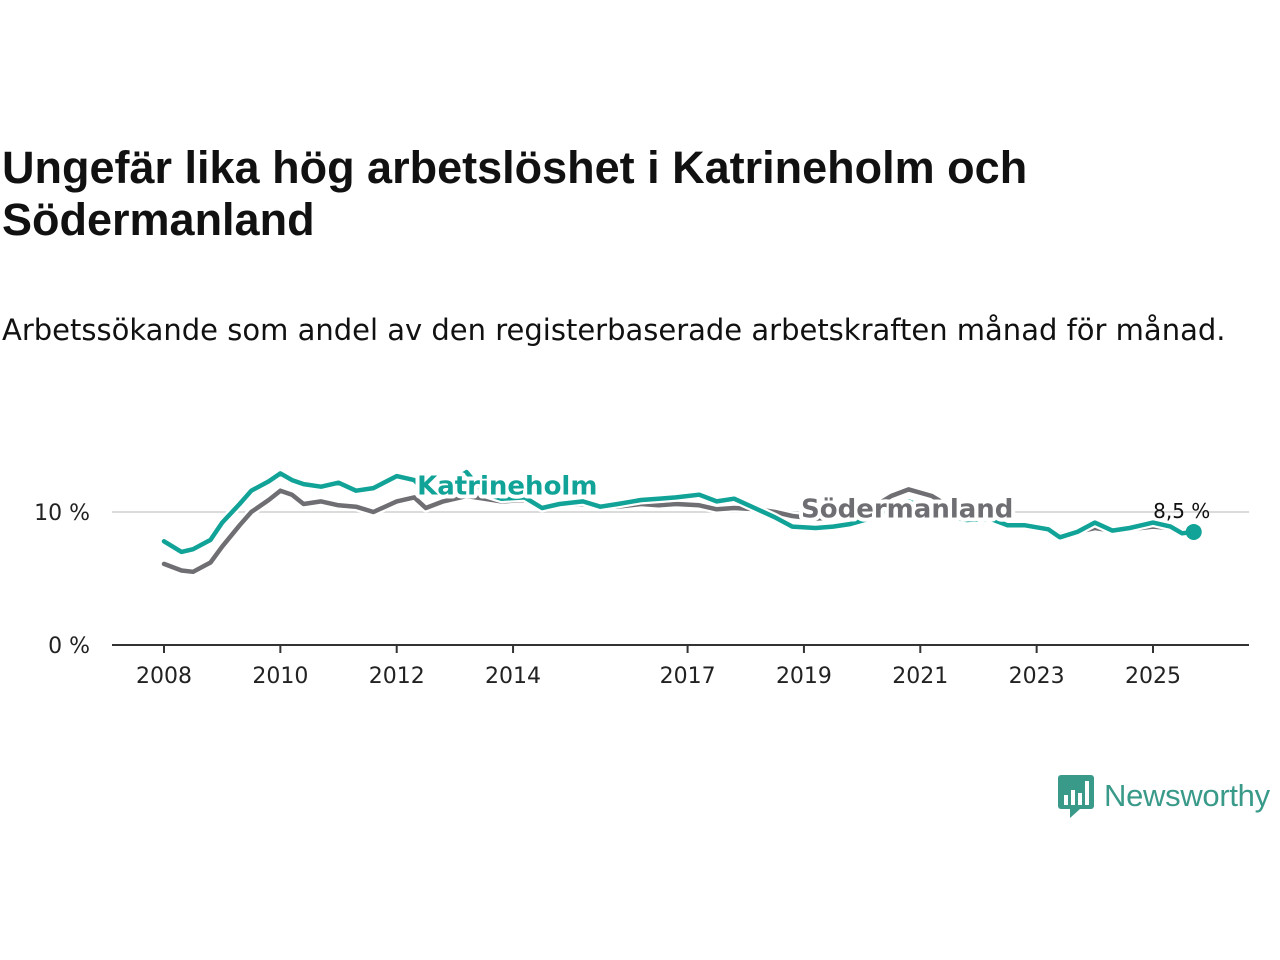 The height and width of the screenshot is (960, 1280). Describe the element at coordinates (62, 513) in the screenshot. I see `y-tick-label: 10 %` at that location.